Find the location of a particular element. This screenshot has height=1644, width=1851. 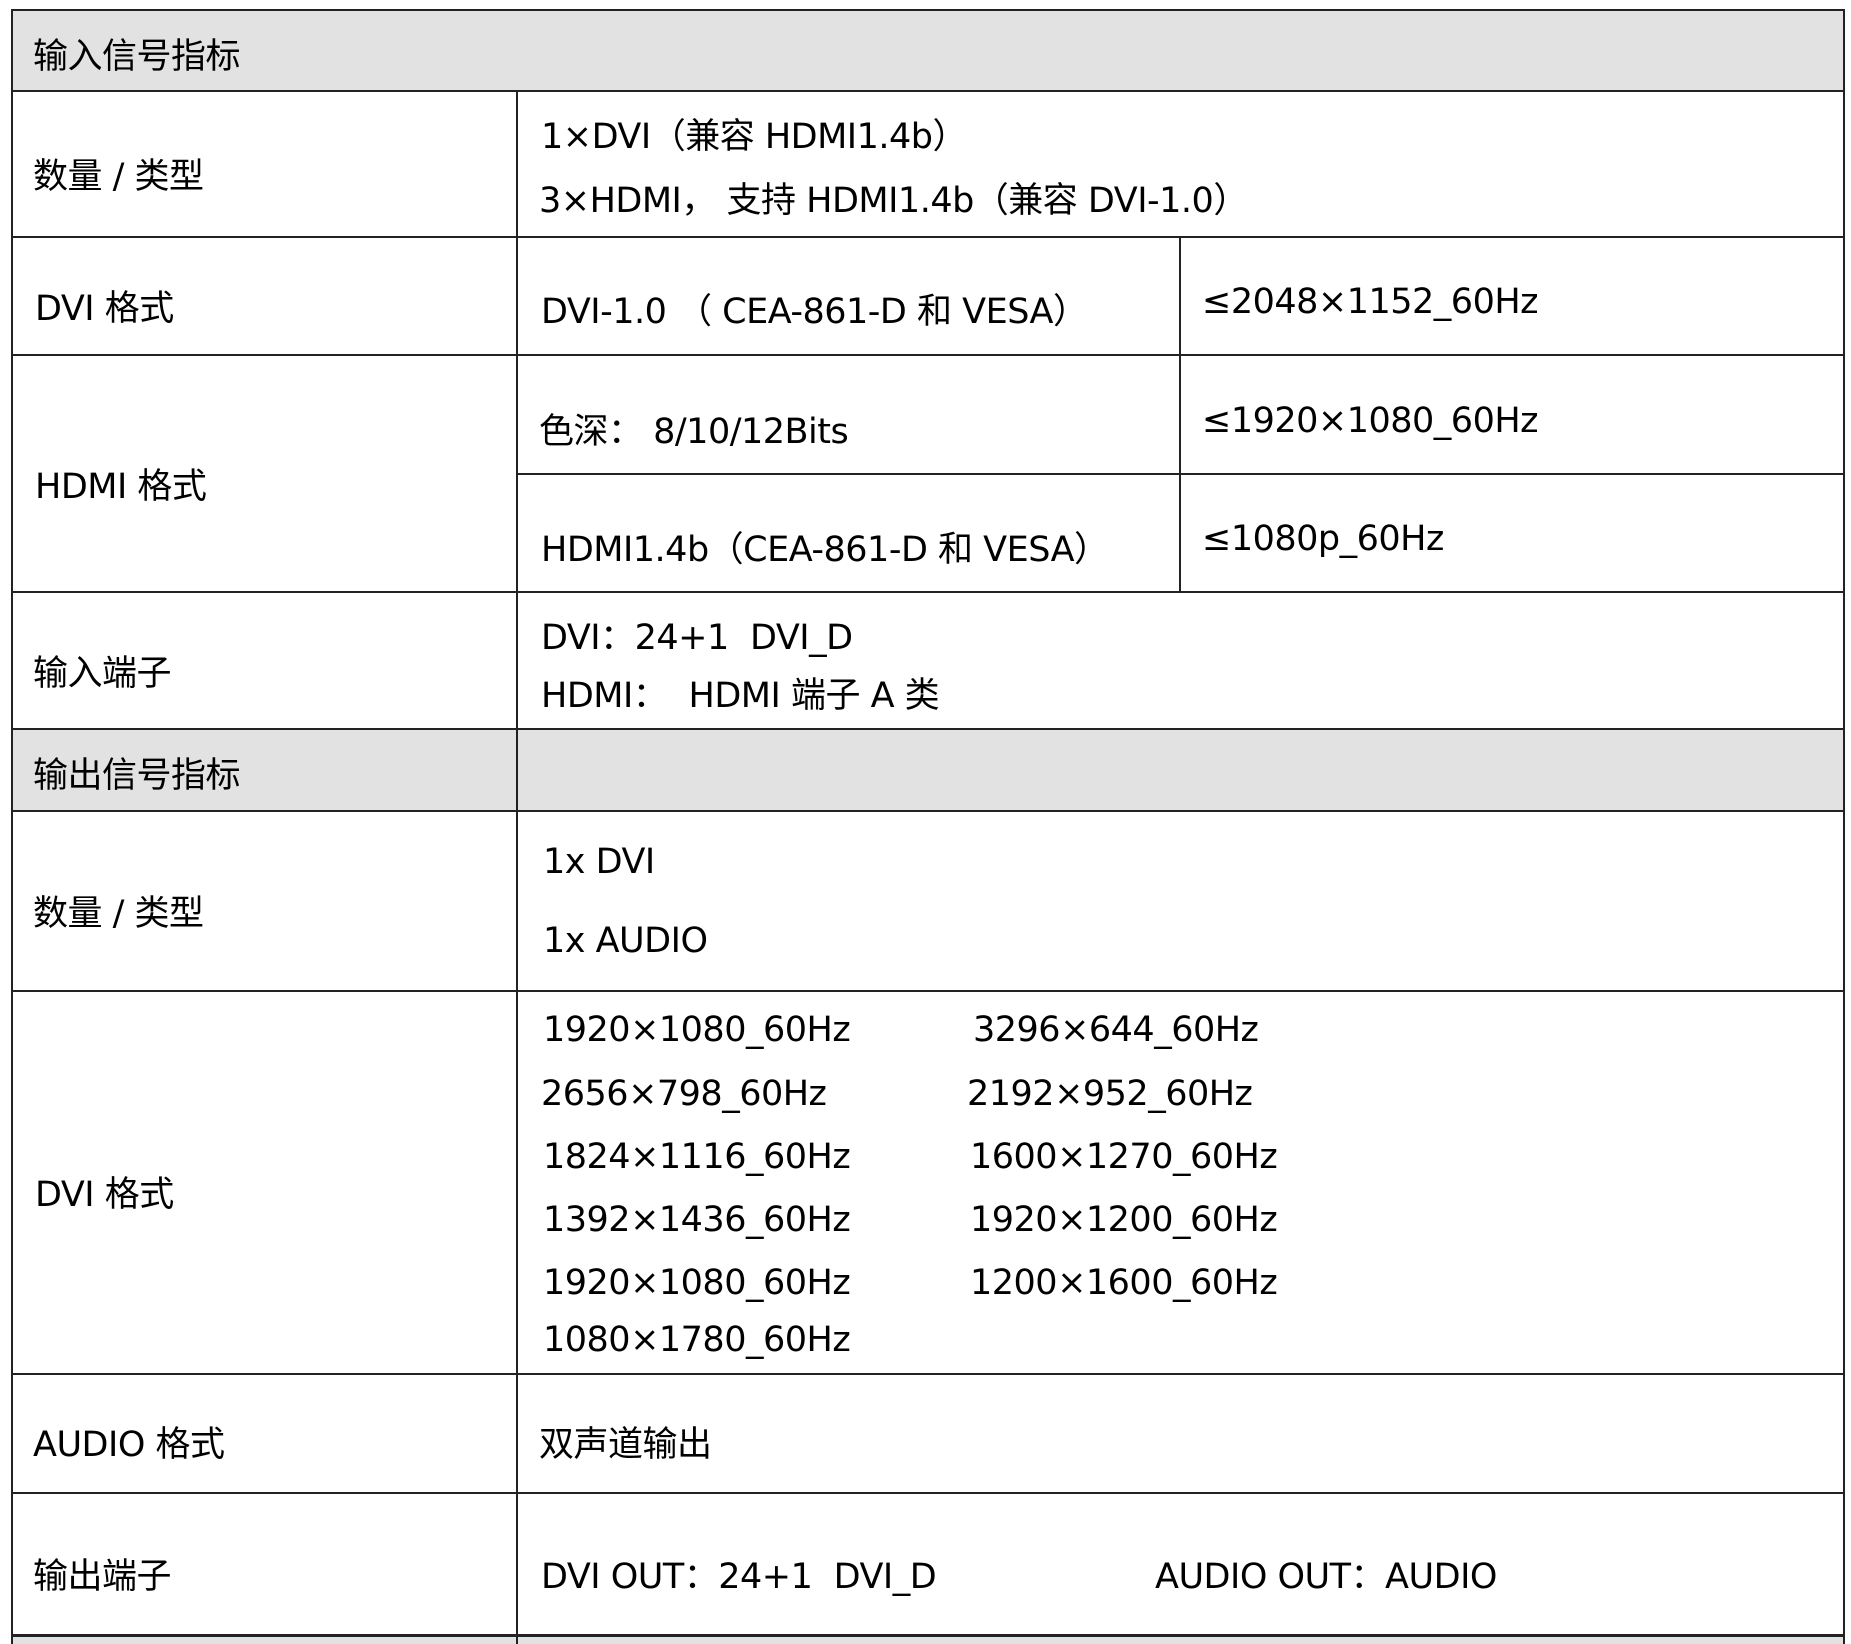

output-ports-dvi: DVI OUT：24+1 DVI_D is located at coordinates (739, 1577).